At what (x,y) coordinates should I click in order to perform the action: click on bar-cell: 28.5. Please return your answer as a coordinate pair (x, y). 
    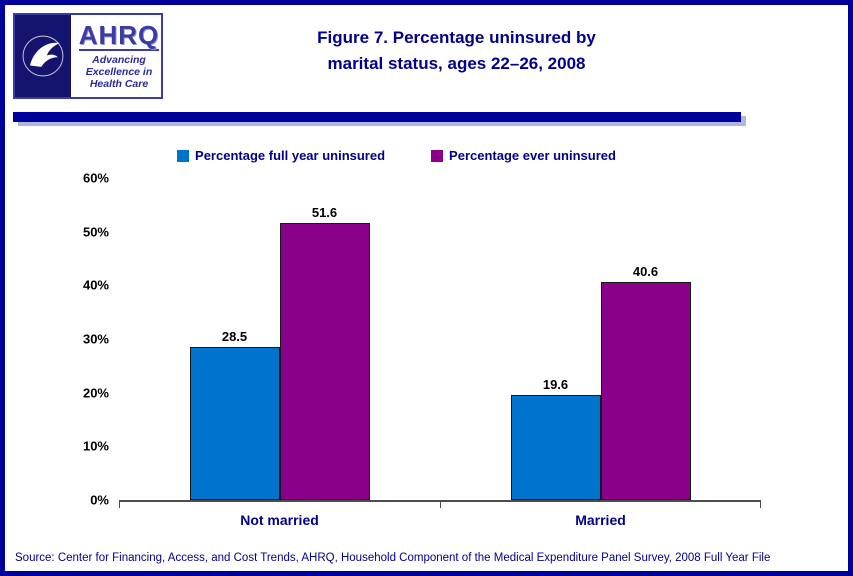
    Looking at the image, I should click on (234, 339).